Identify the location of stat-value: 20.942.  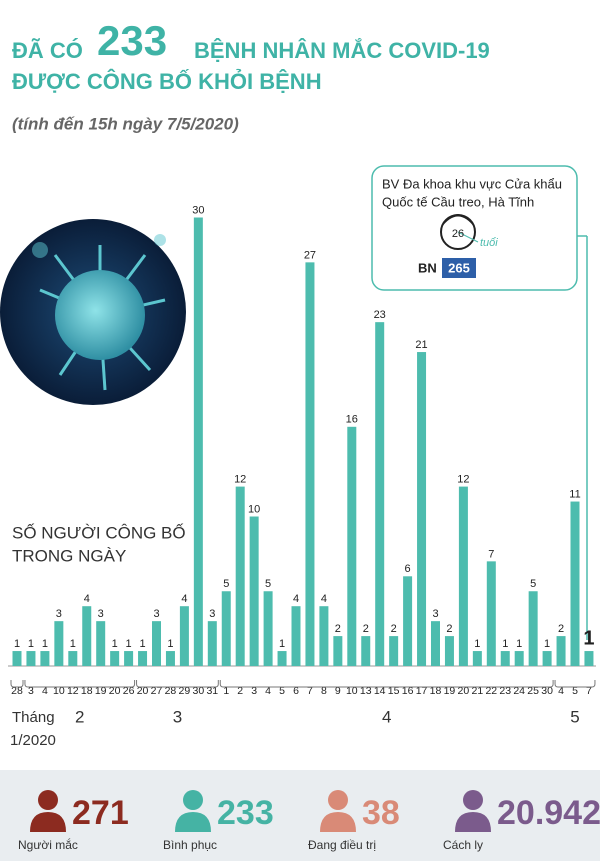
(548, 813).